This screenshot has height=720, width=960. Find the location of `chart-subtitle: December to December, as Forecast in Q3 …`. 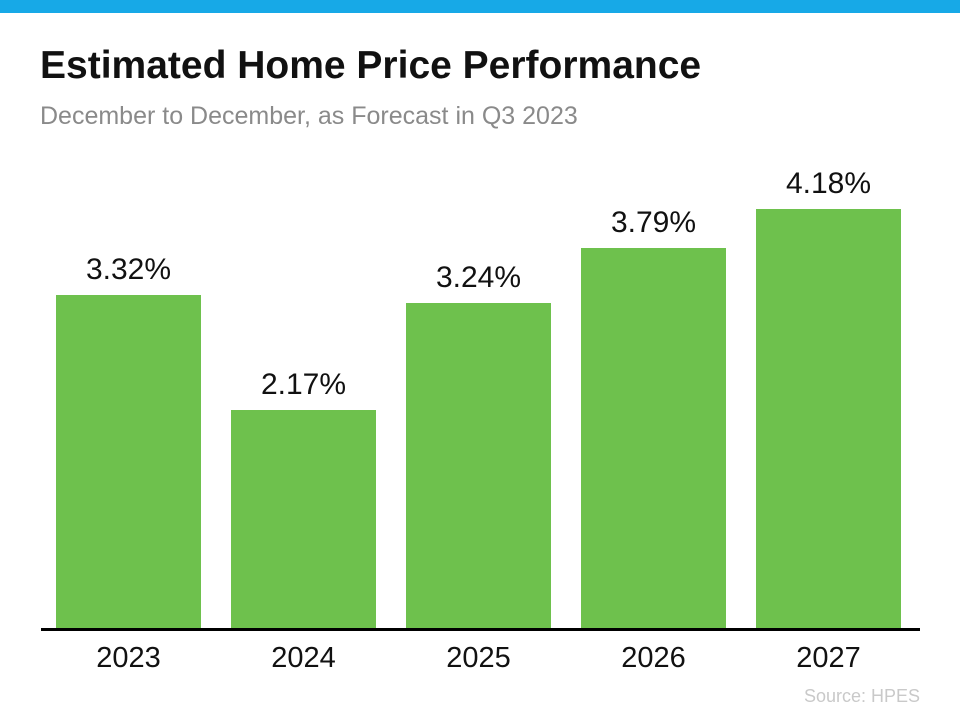

chart-subtitle: December to December, as Forecast in Q3 … is located at coordinates (309, 116).